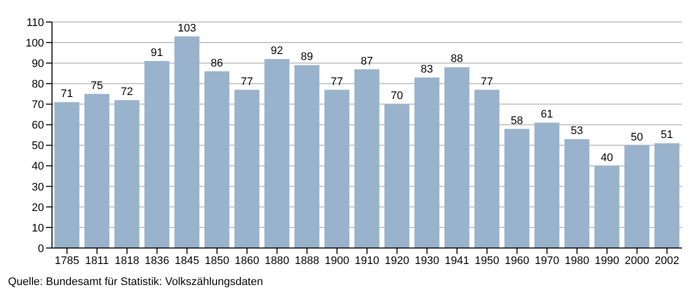 This screenshot has height=300, width=700. Describe the element at coordinates (247, 260) in the screenshot. I see `x-tick-label: 1860` at that location.